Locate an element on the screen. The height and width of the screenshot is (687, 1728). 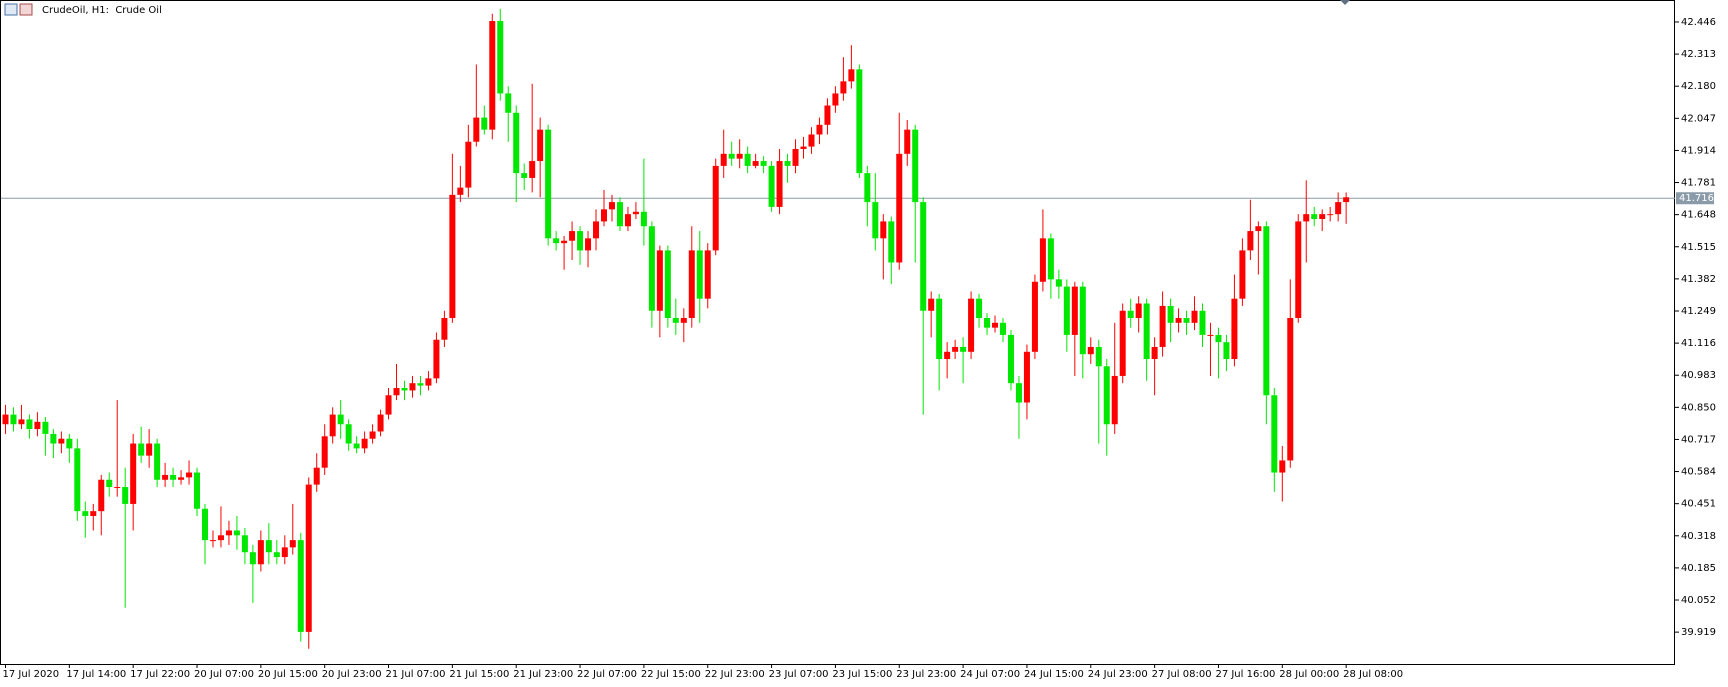
x-tick-label: 24 Jul 23:00 is located at coordinates (1118, 674).